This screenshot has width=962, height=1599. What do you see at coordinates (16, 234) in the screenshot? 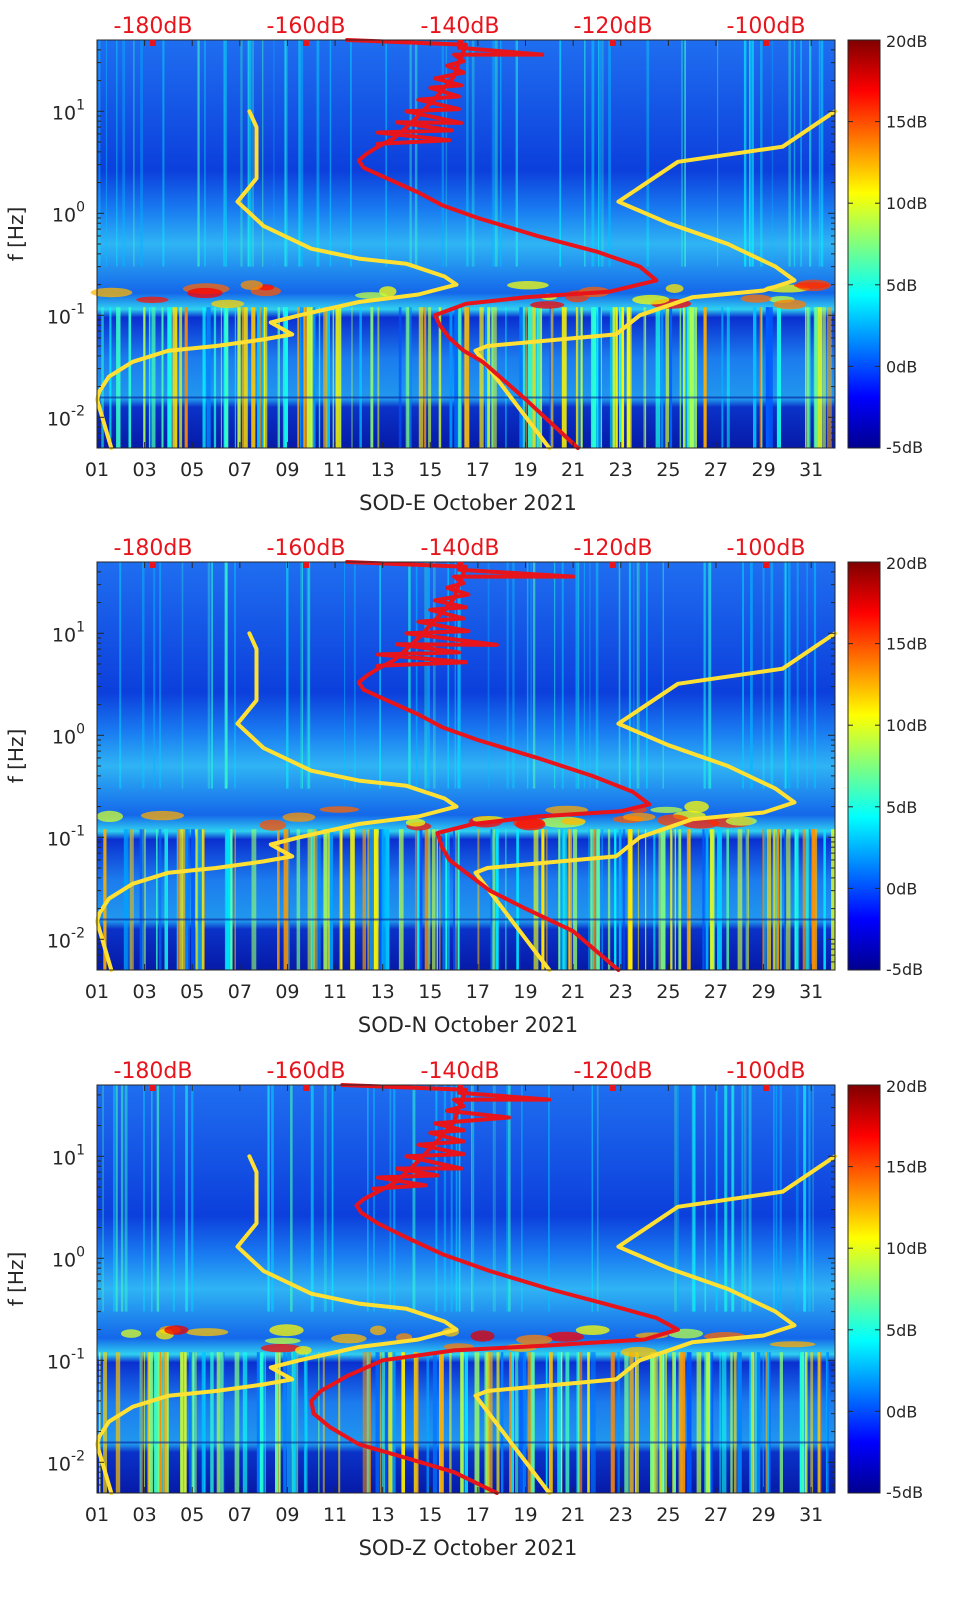
I see `y-axis-label: f [Hz]` at bounding box center [16, 234].